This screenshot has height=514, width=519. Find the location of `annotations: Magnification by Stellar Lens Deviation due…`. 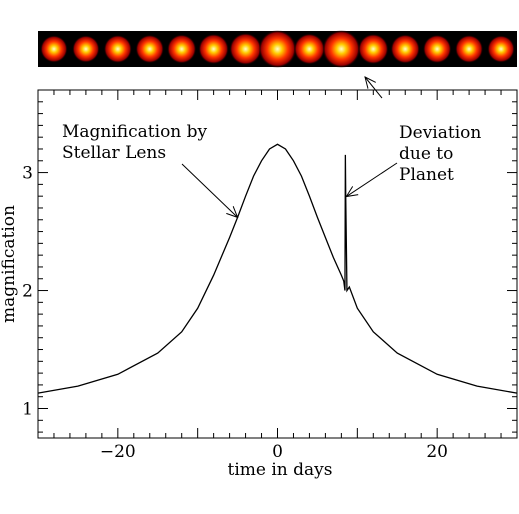

annotations: Magnification by Stellar Lens Deviation due… is located at coordinates (271, 169).